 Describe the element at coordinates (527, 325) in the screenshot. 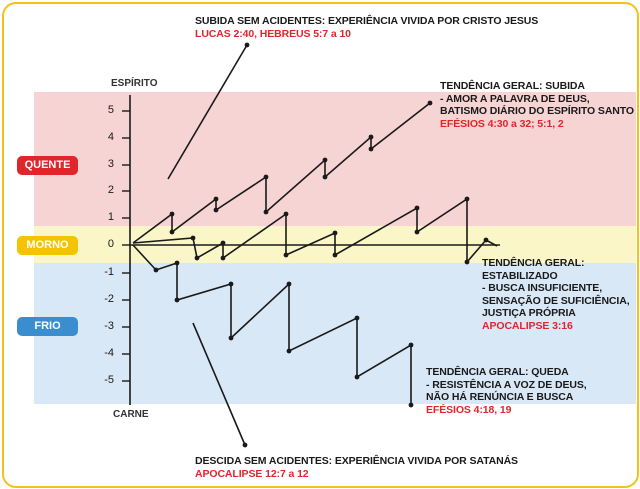

I see `stable-annotation-ref: APOCALIPSE 3:16` at that location.